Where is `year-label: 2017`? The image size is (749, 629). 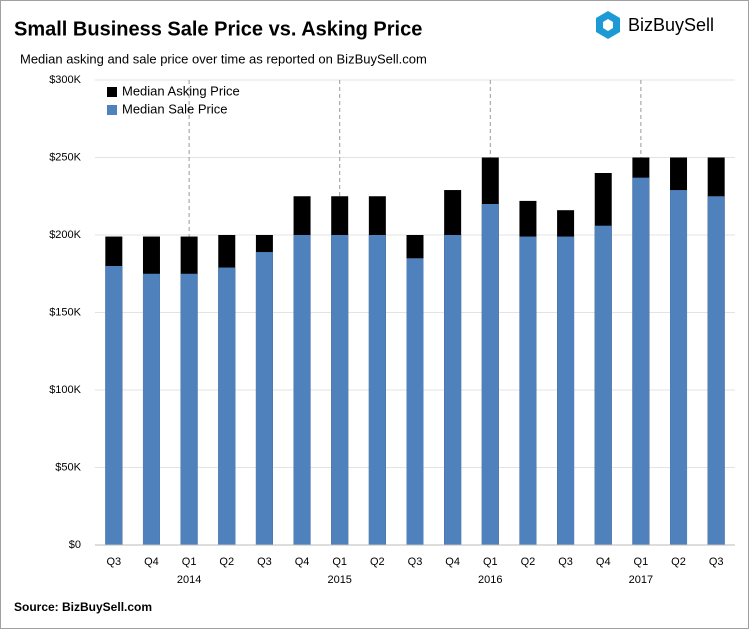
year-label: 2017 is located at coordinates (641, 580).